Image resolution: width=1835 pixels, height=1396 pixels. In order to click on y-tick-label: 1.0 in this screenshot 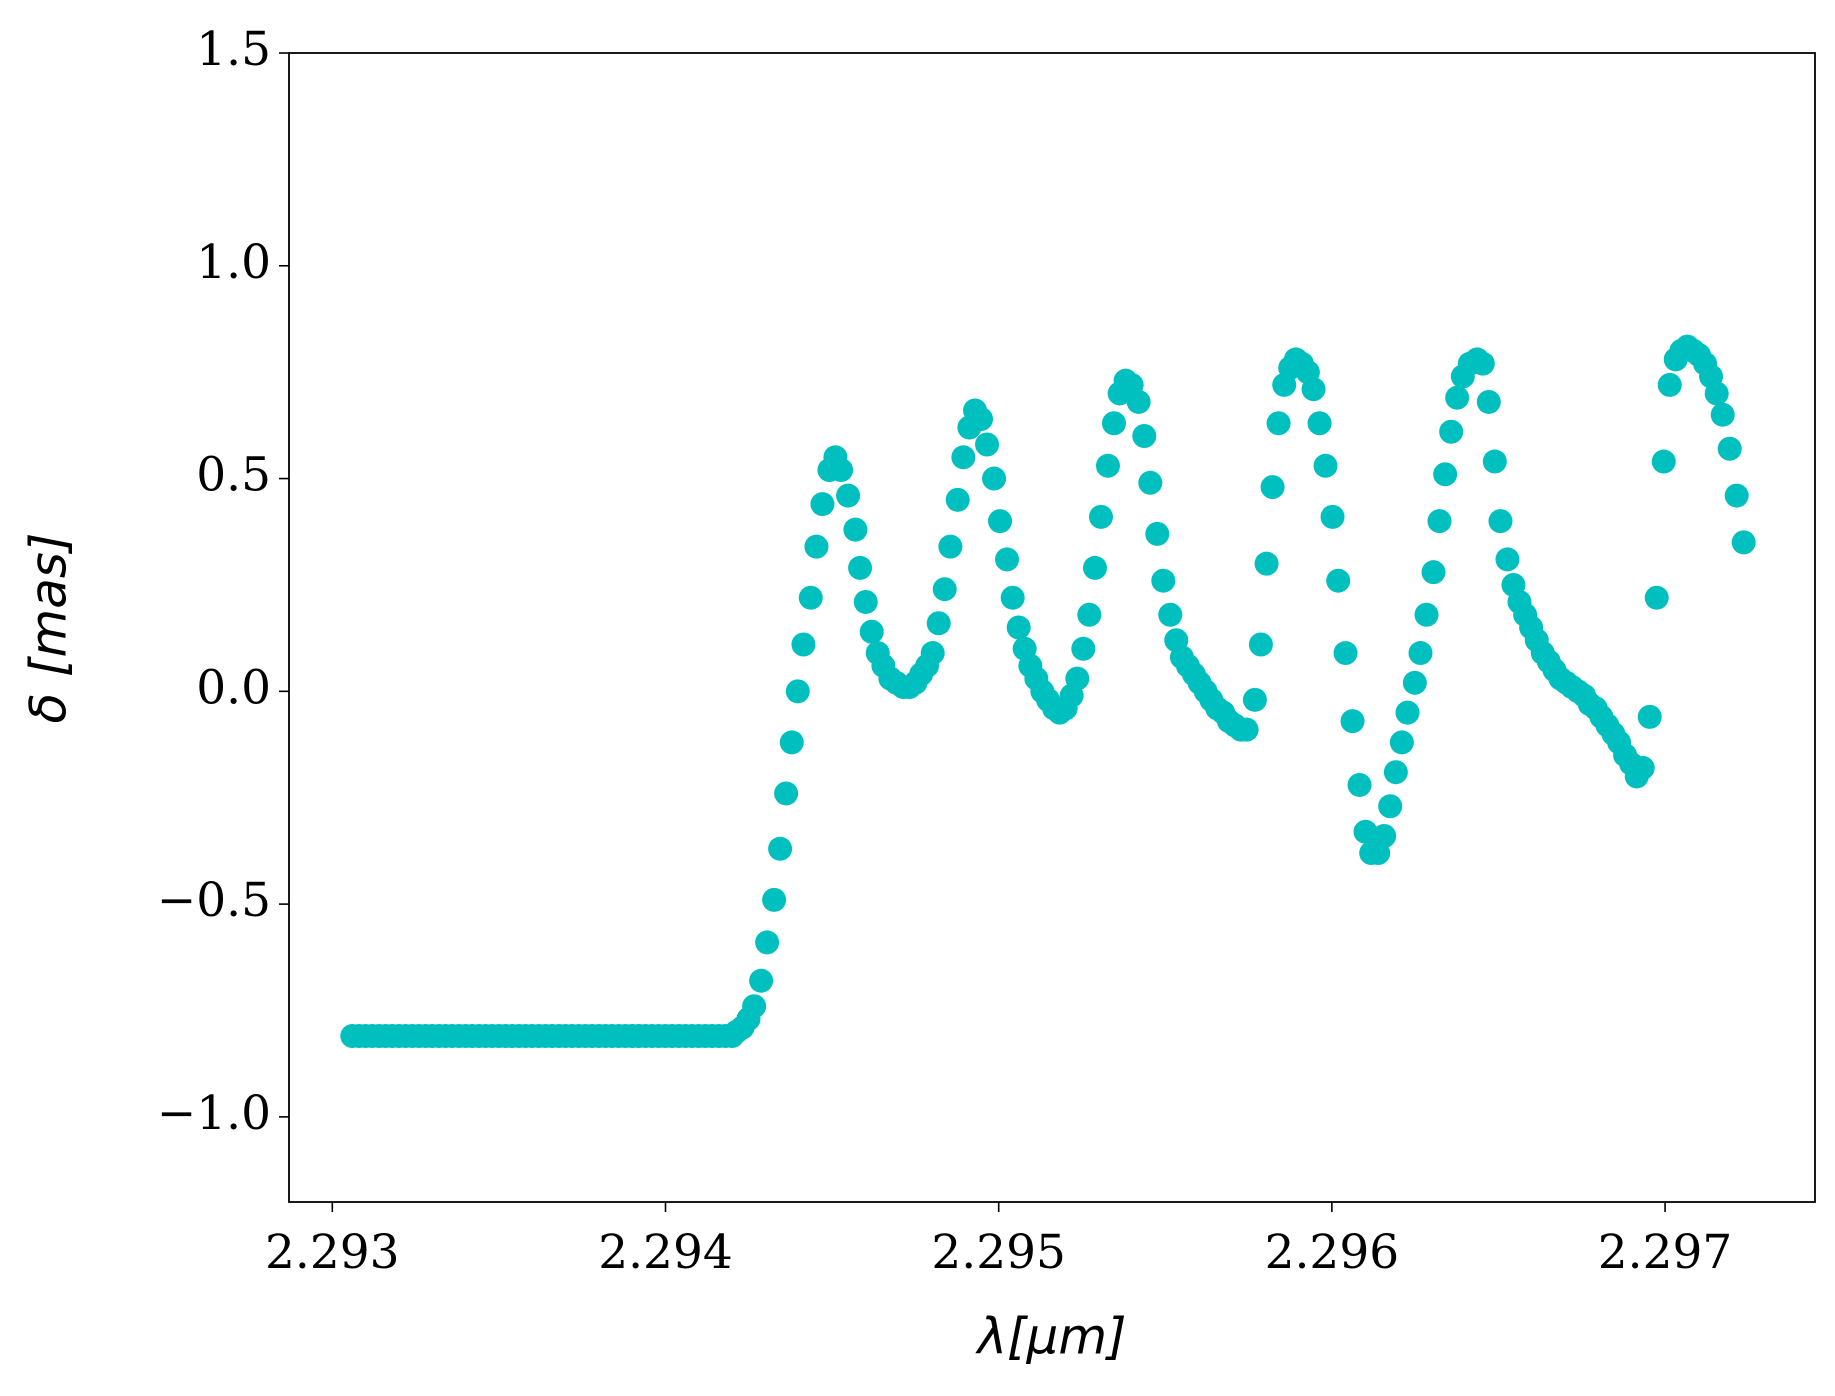, I will do `click(233, 262)`.